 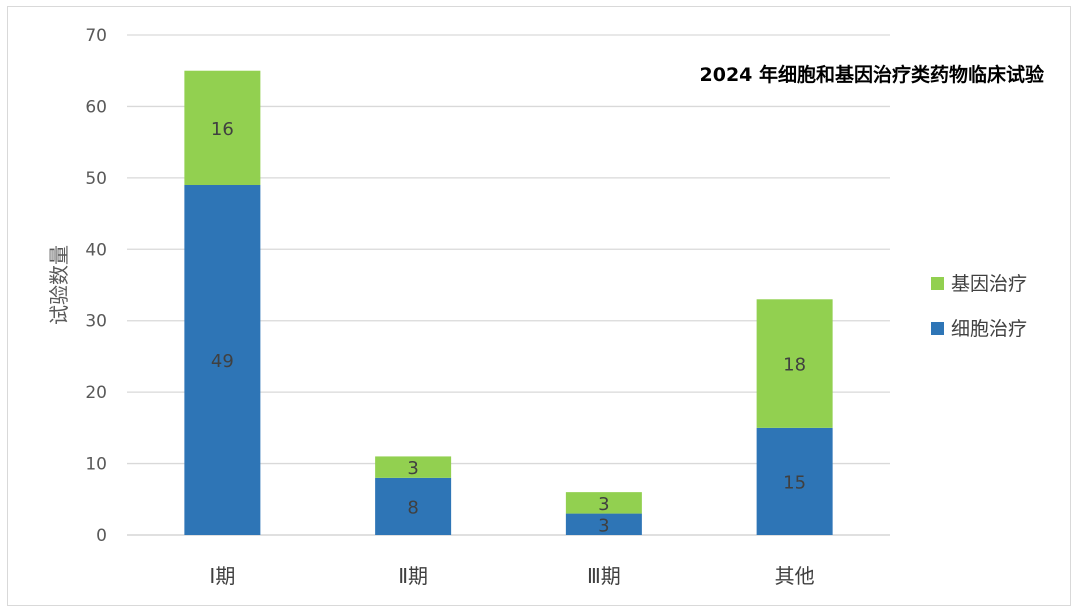 What do you see at coordinates (413, 576) in the screenshot?
I see `x-tick-label: Ⅱ期` at bounding box center [413, 576].